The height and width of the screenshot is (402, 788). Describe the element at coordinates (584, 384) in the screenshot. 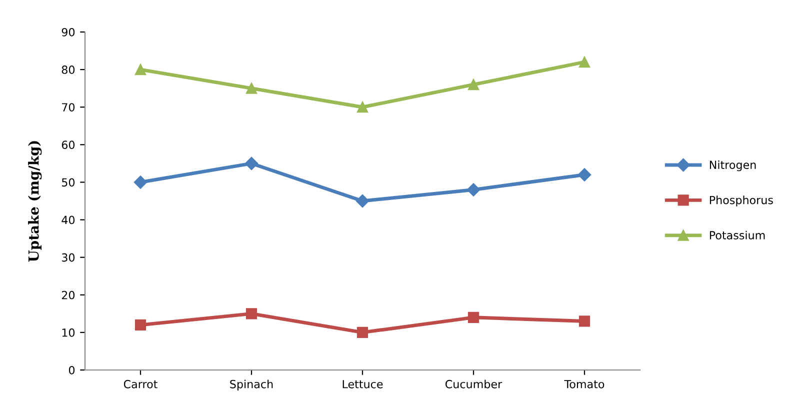

I see `x-tick-label: Tomato` at that location.